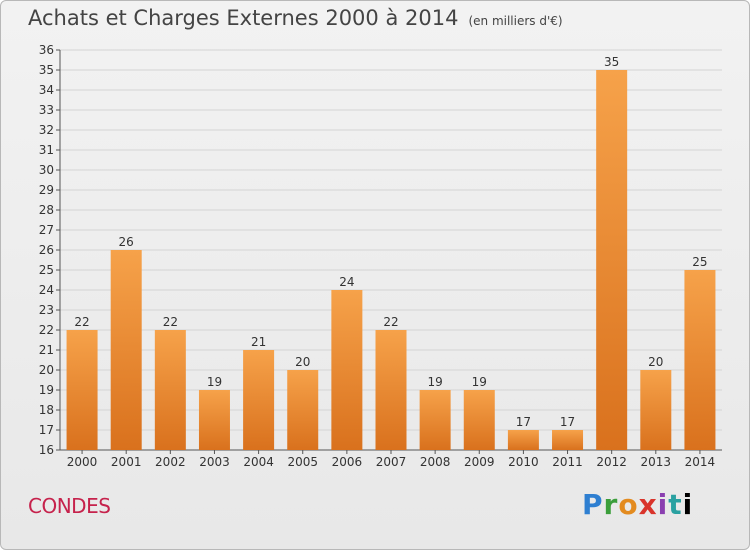 The height and width of the screenshot is (550, 750). I want to click on x-tick-label: 2006, so click(347, 462).